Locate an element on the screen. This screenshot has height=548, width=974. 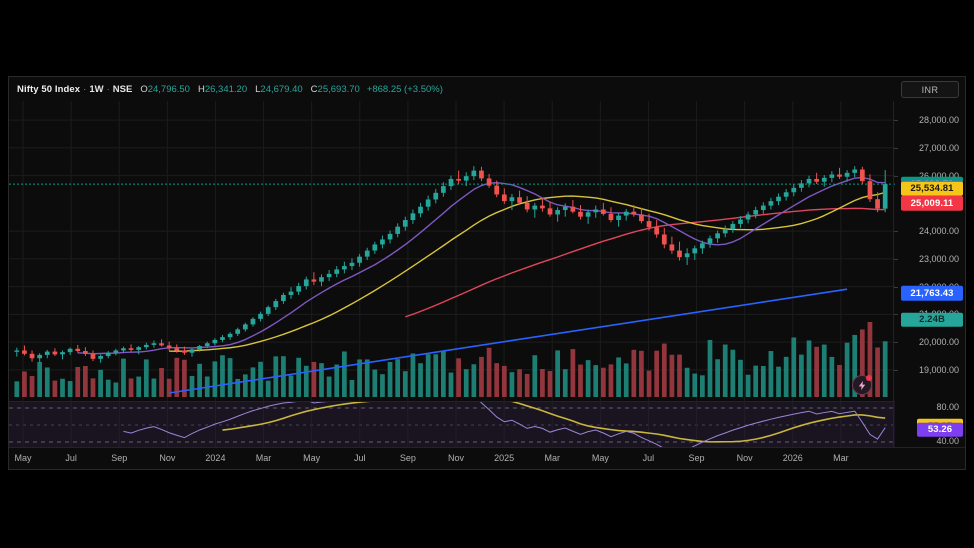
trendline is located at coordinates (508, 341).